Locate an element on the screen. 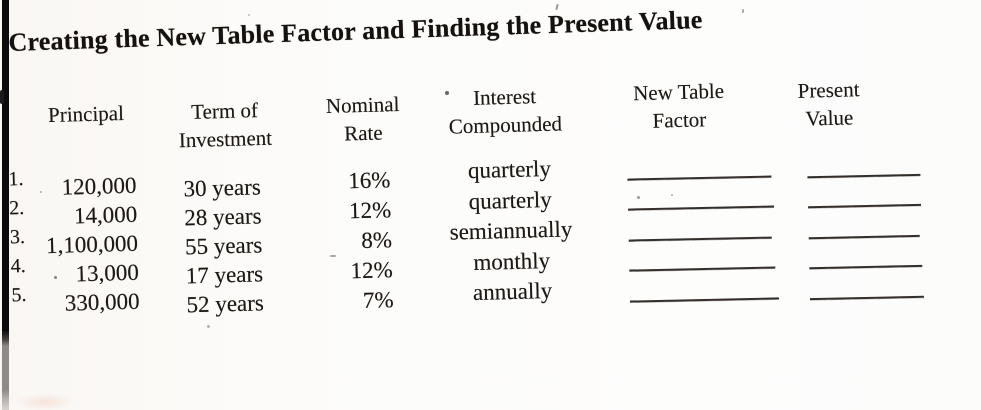 The image size is (981, 410). rate-value: 7% is located at coordinates (378, 300).